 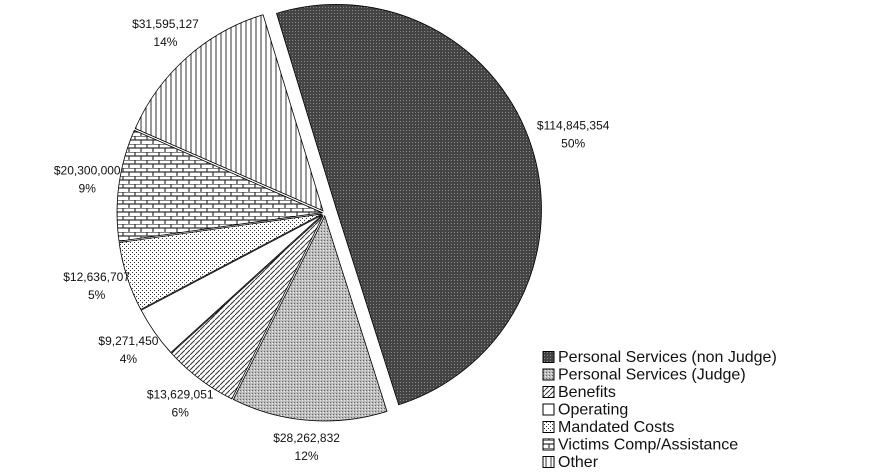 I want to click on legend-label: Personal Services (Judge), so click(x=652, y=375).